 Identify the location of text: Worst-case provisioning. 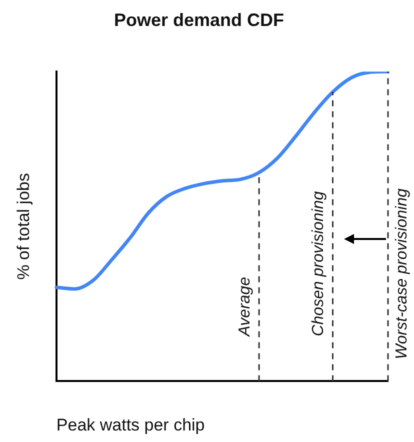
(401, 274).